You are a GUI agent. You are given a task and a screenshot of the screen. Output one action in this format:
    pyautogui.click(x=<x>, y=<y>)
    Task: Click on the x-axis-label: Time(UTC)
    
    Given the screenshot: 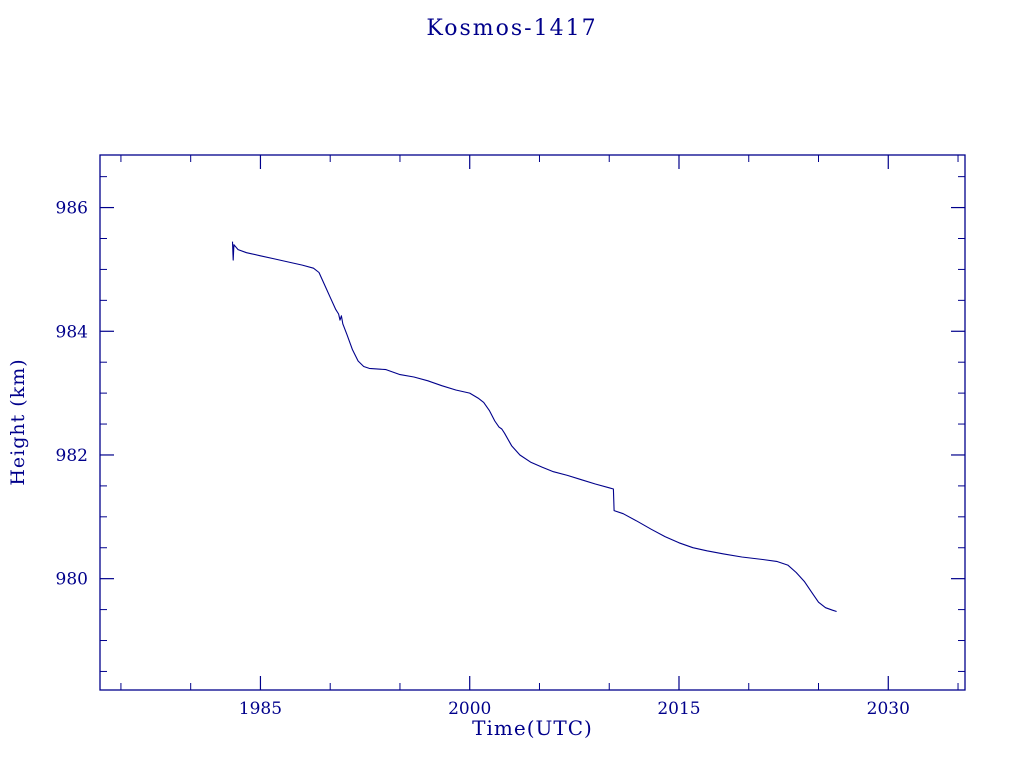 What is the action you would take?
    pyautogui.click(x=532, y=728)
    